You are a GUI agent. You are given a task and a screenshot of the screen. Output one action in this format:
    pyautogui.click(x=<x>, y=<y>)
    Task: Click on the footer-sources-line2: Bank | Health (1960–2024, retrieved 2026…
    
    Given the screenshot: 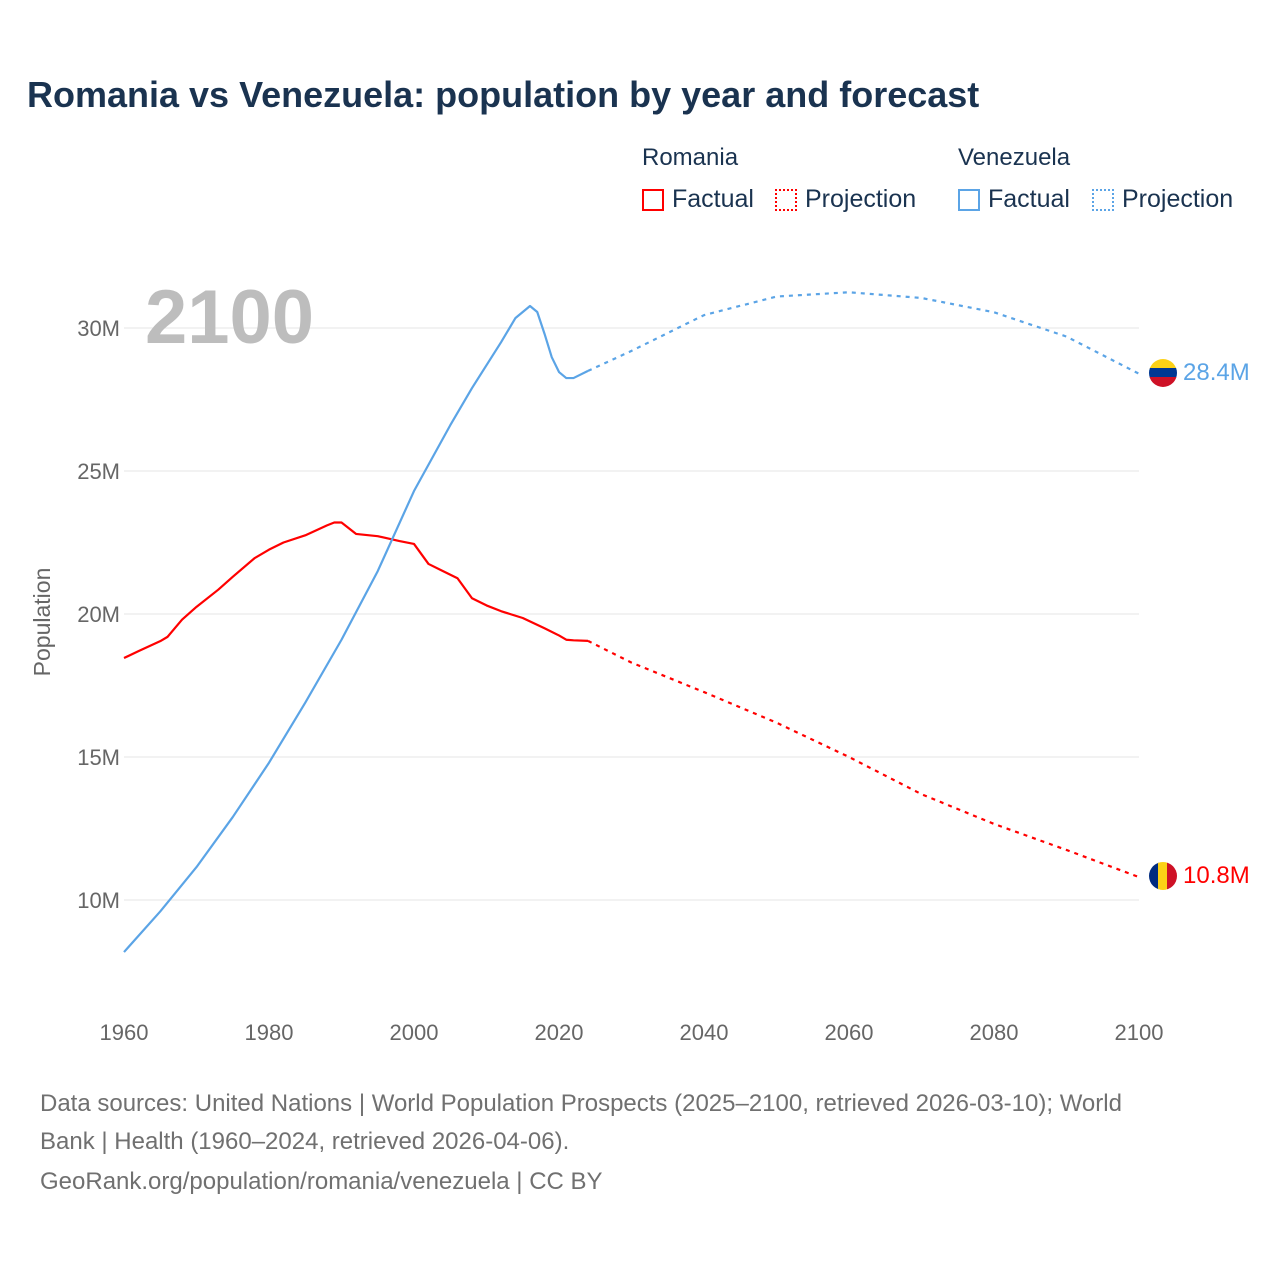 What is the action you would take?
    pyautogui.click(x=305, y=1141)
    